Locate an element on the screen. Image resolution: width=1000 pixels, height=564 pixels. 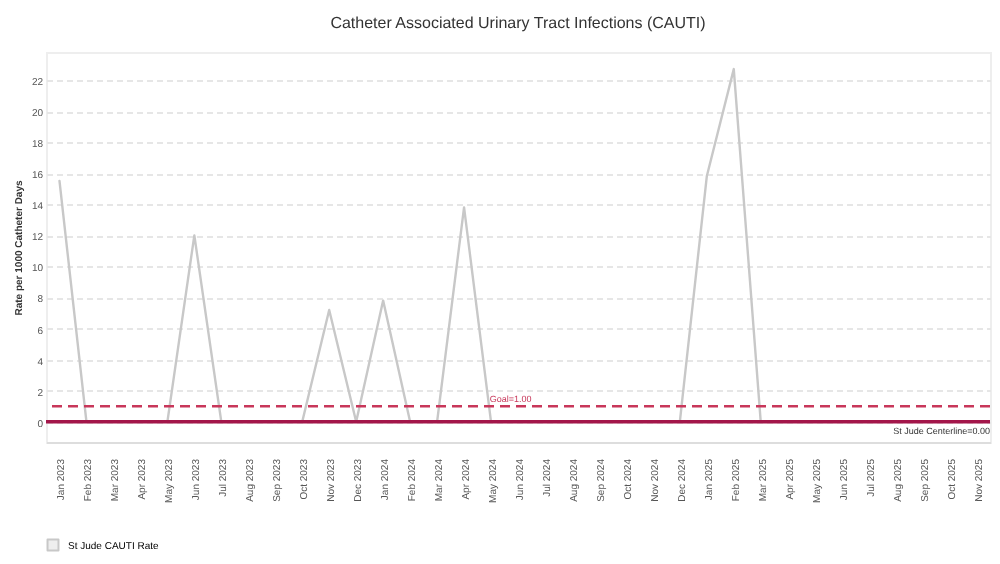
chart-title: Catheter Associated Urinary Tract Infections (CAUTI) is located at coordinates (518, 23).